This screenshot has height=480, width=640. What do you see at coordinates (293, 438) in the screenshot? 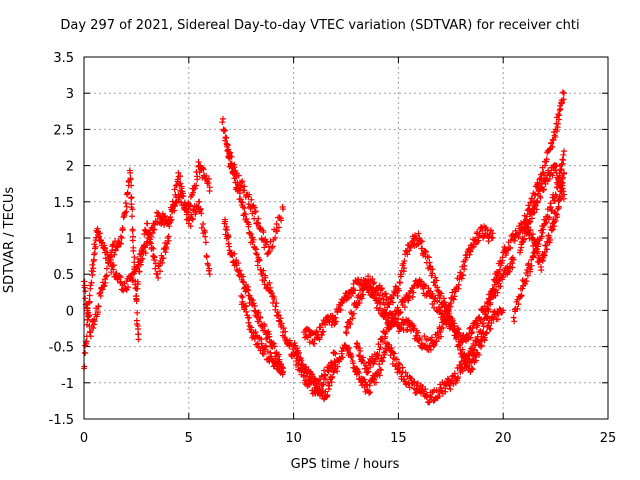
I see `x-tick-label: 10` at bounding box center [293, 438].